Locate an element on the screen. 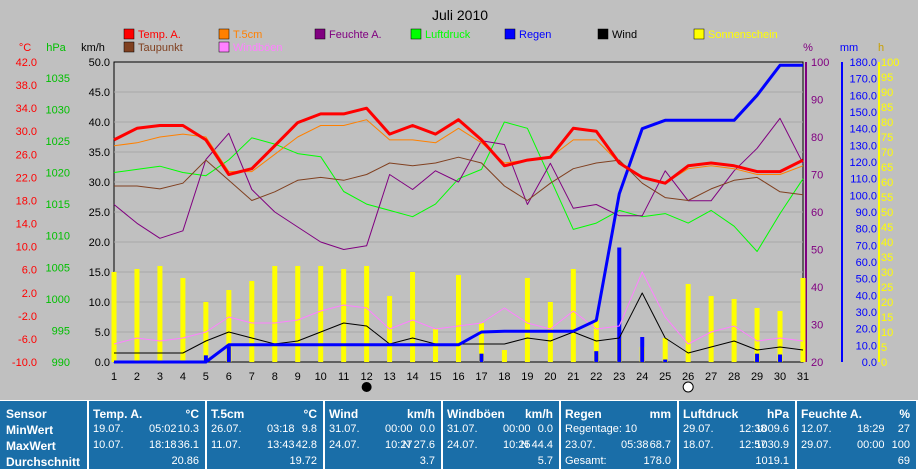 This screenshot has width=918, height=469. sun-tick-label: 40 is located at coordinates (887, 243).